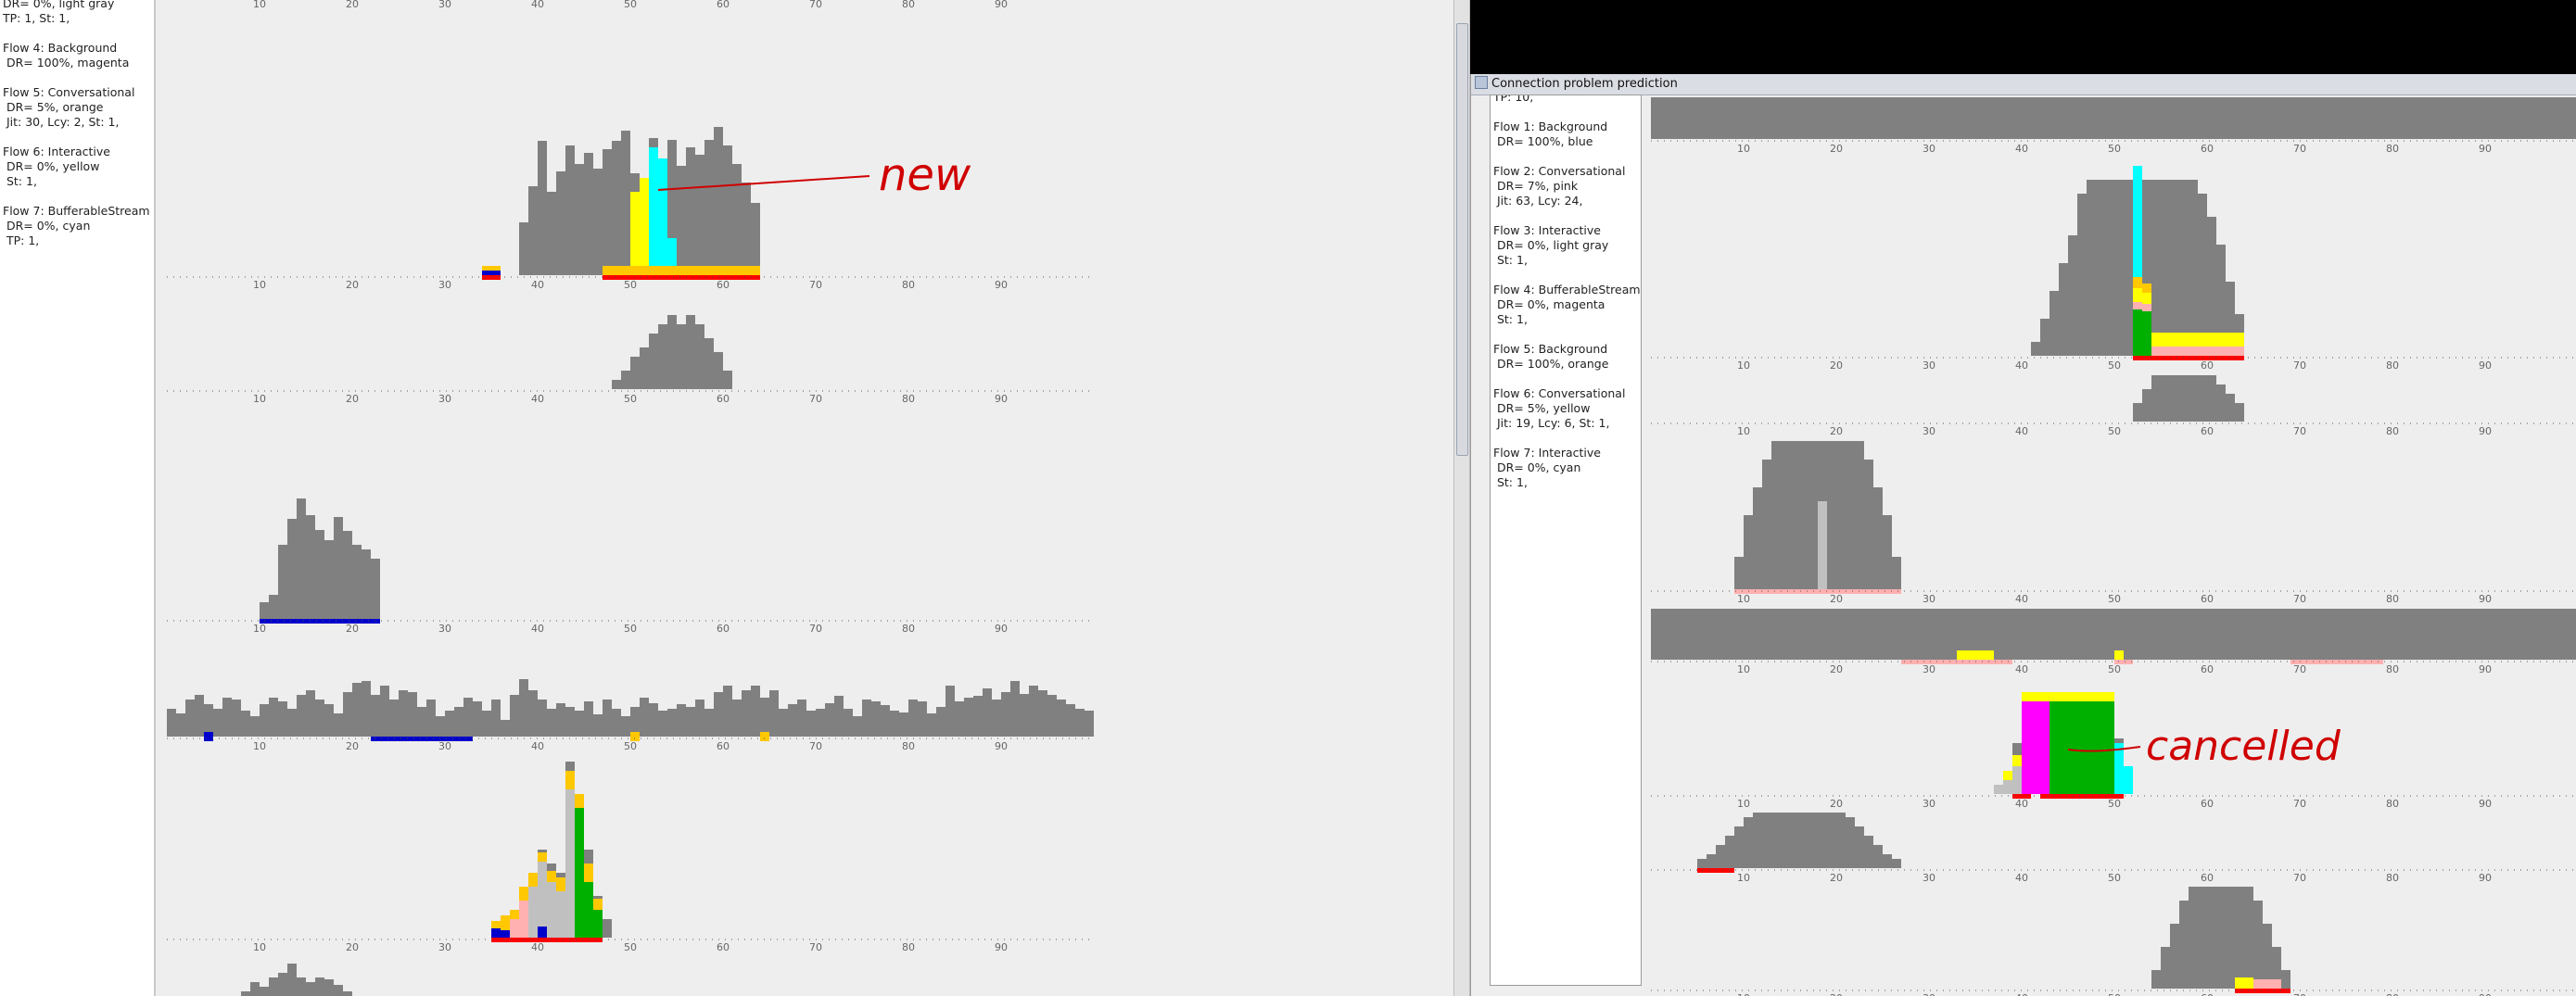 This screenshot has width=2576, height=996. Describe the element at coordinates (1584, 84) in the screenshot. I see `window-title: Connection problem prediction` at that location.